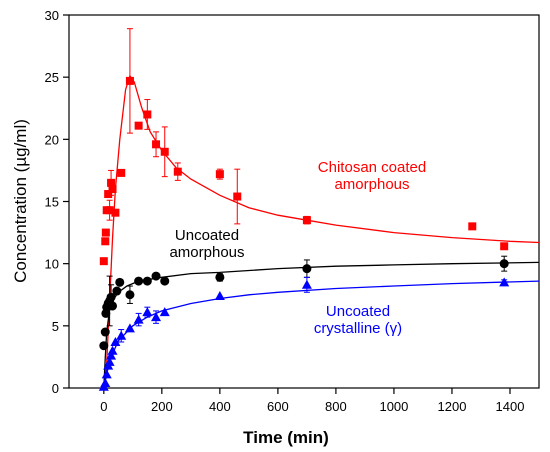  Describe the element at coordinates (286, 437) in the screenshot. I see `x-axis-label: Time (min)` at that location.